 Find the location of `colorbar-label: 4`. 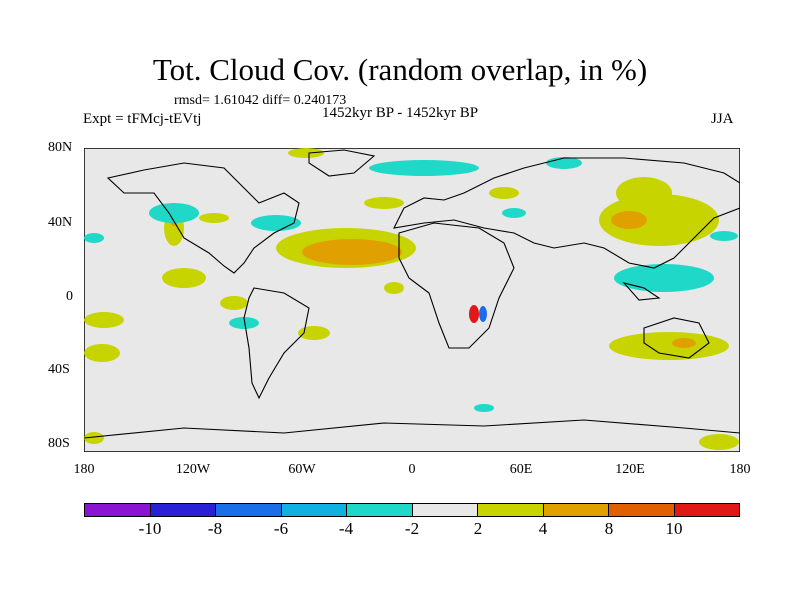

colorbar-label: 4 is located at coordinates (543, 528).